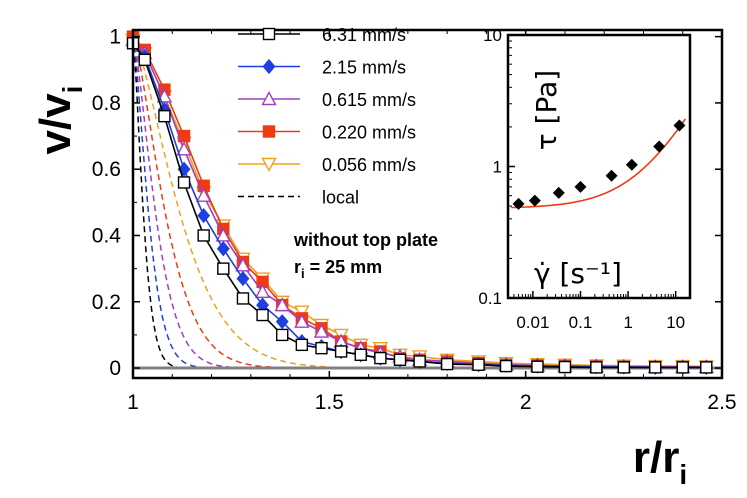 The image size is (747, 498). Describe the element at coordinates (365, 240) in the screenshot. I see `annotation-line1: without top plate` at that location.